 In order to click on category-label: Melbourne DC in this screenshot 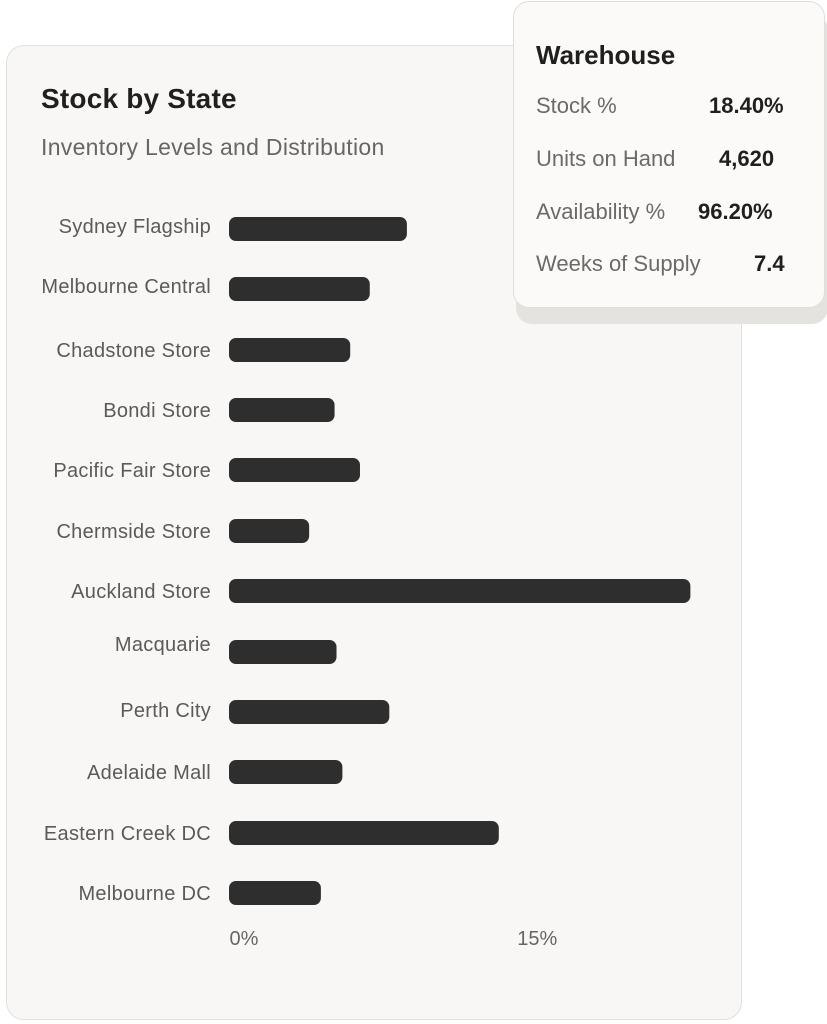, I will do `click(144, 894)`.